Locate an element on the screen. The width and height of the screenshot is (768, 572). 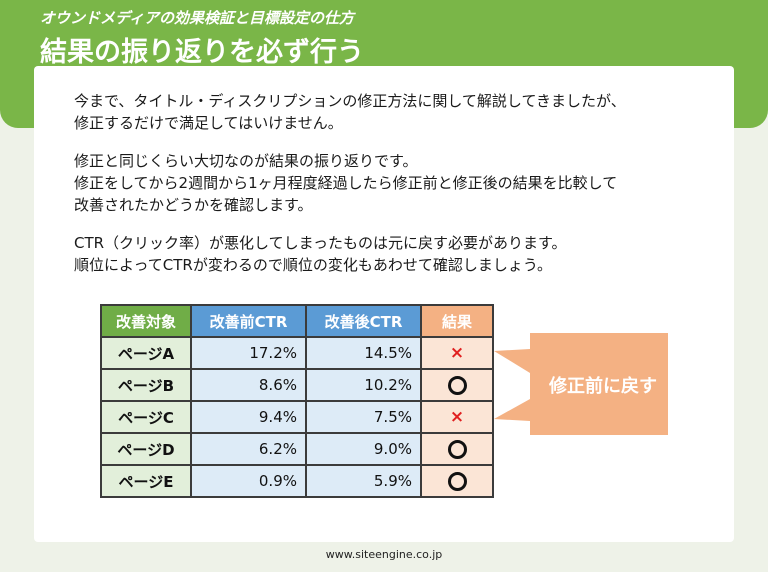
callout-label: 修正前に戻す is located at coordinates (603, 386).